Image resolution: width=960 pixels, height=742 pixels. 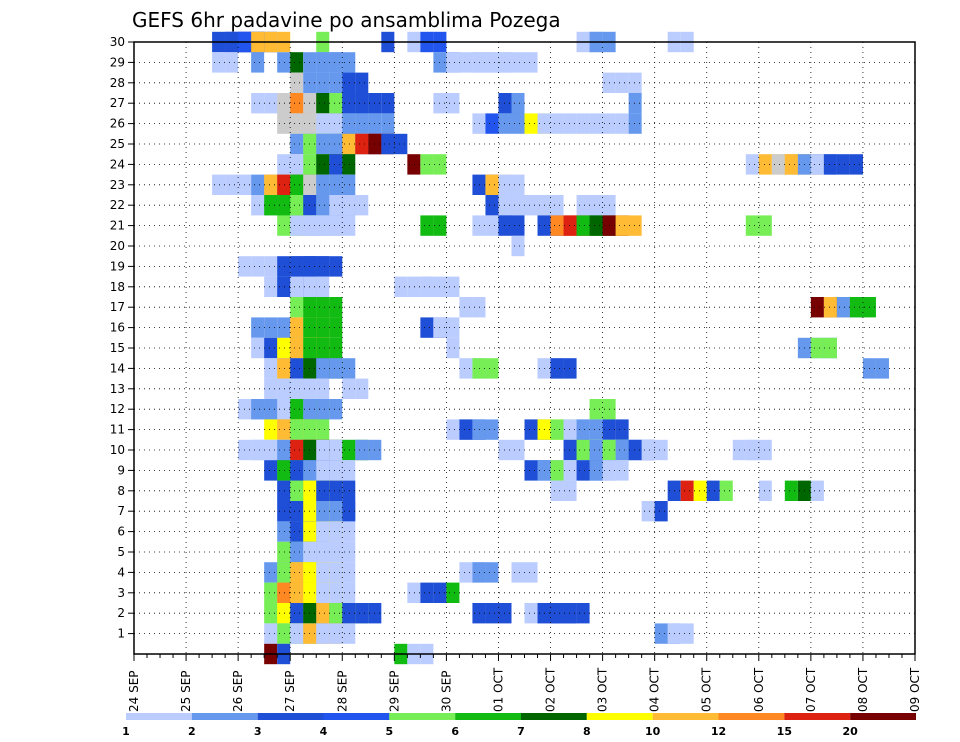 I want to click on colorbar-label: 5, so click(x=390, y=731).